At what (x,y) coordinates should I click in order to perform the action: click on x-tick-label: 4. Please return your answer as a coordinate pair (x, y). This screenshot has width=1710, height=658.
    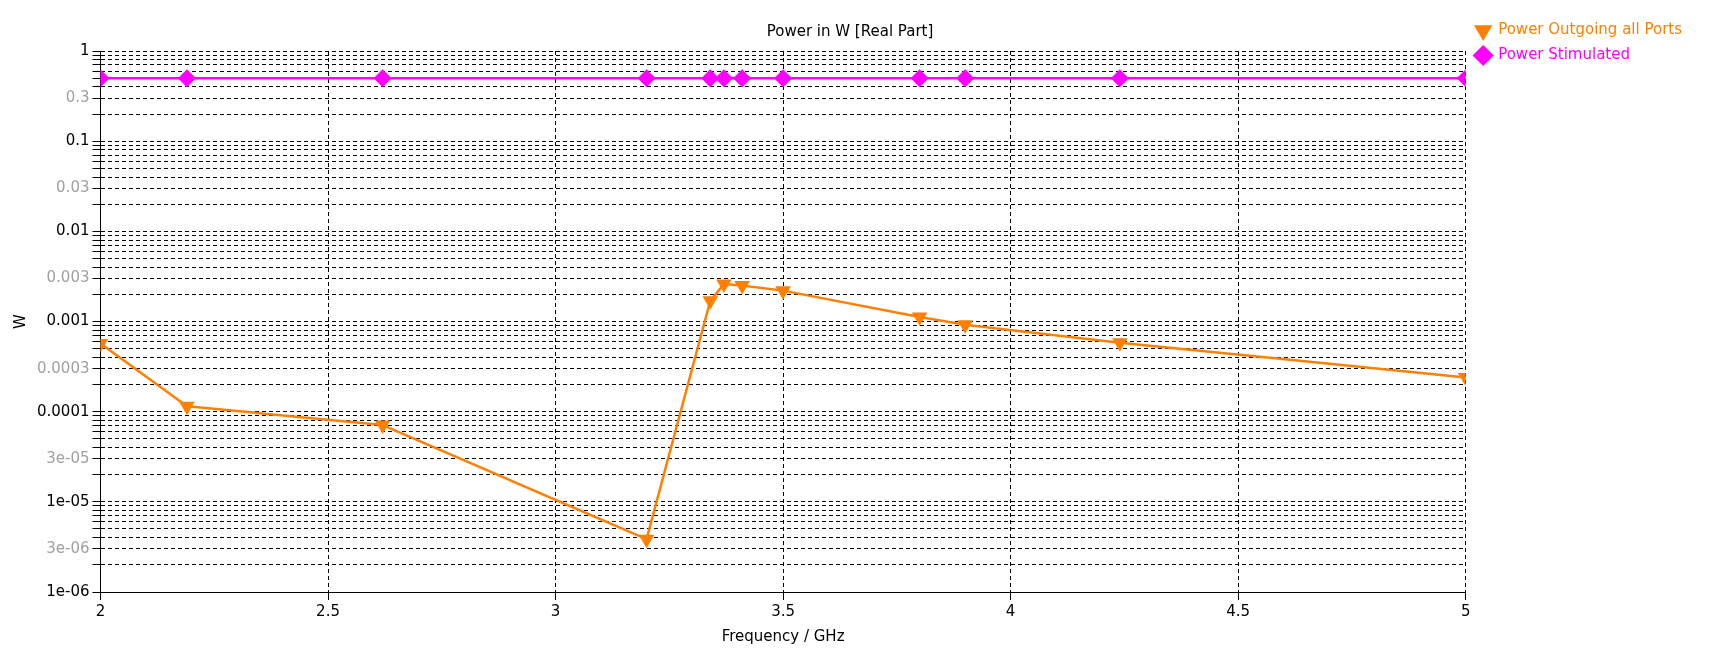
    Looking at the image, I should click on (1010, 610).